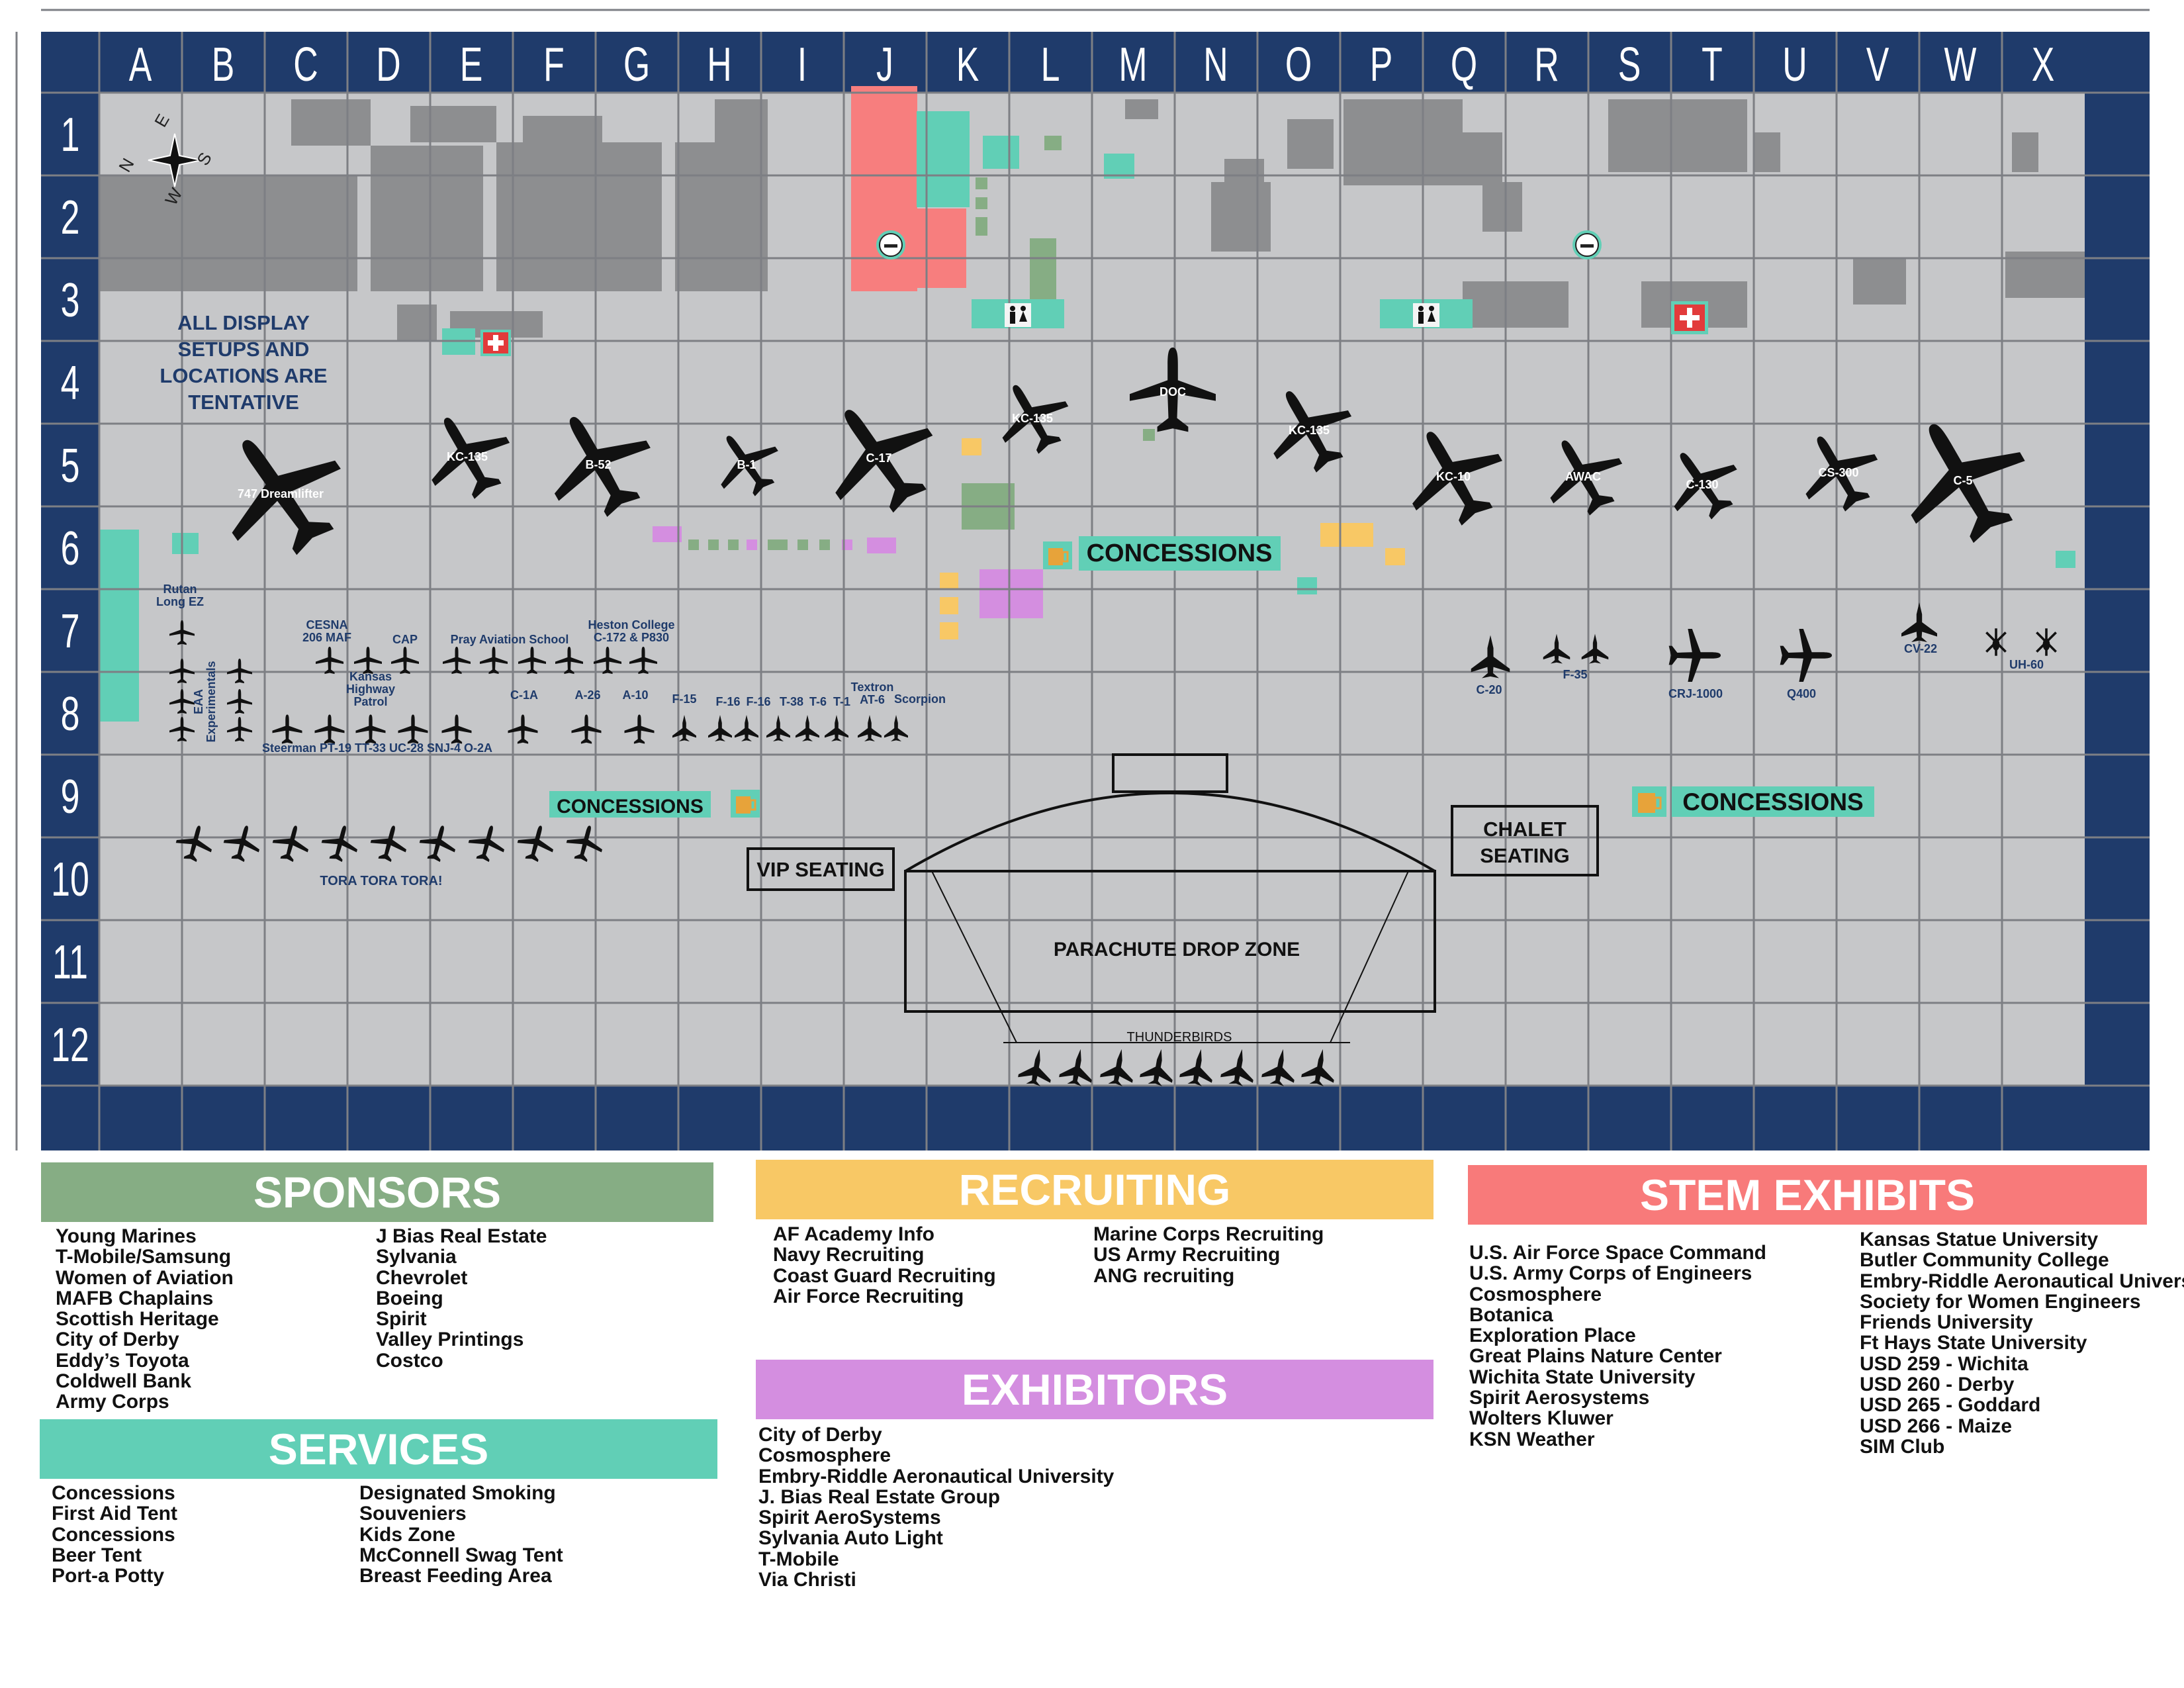 The image size is (2184, 1688). Describe the element at coordinates (1018, 315) in the screenshot. I see `restroom-icon` at that location.